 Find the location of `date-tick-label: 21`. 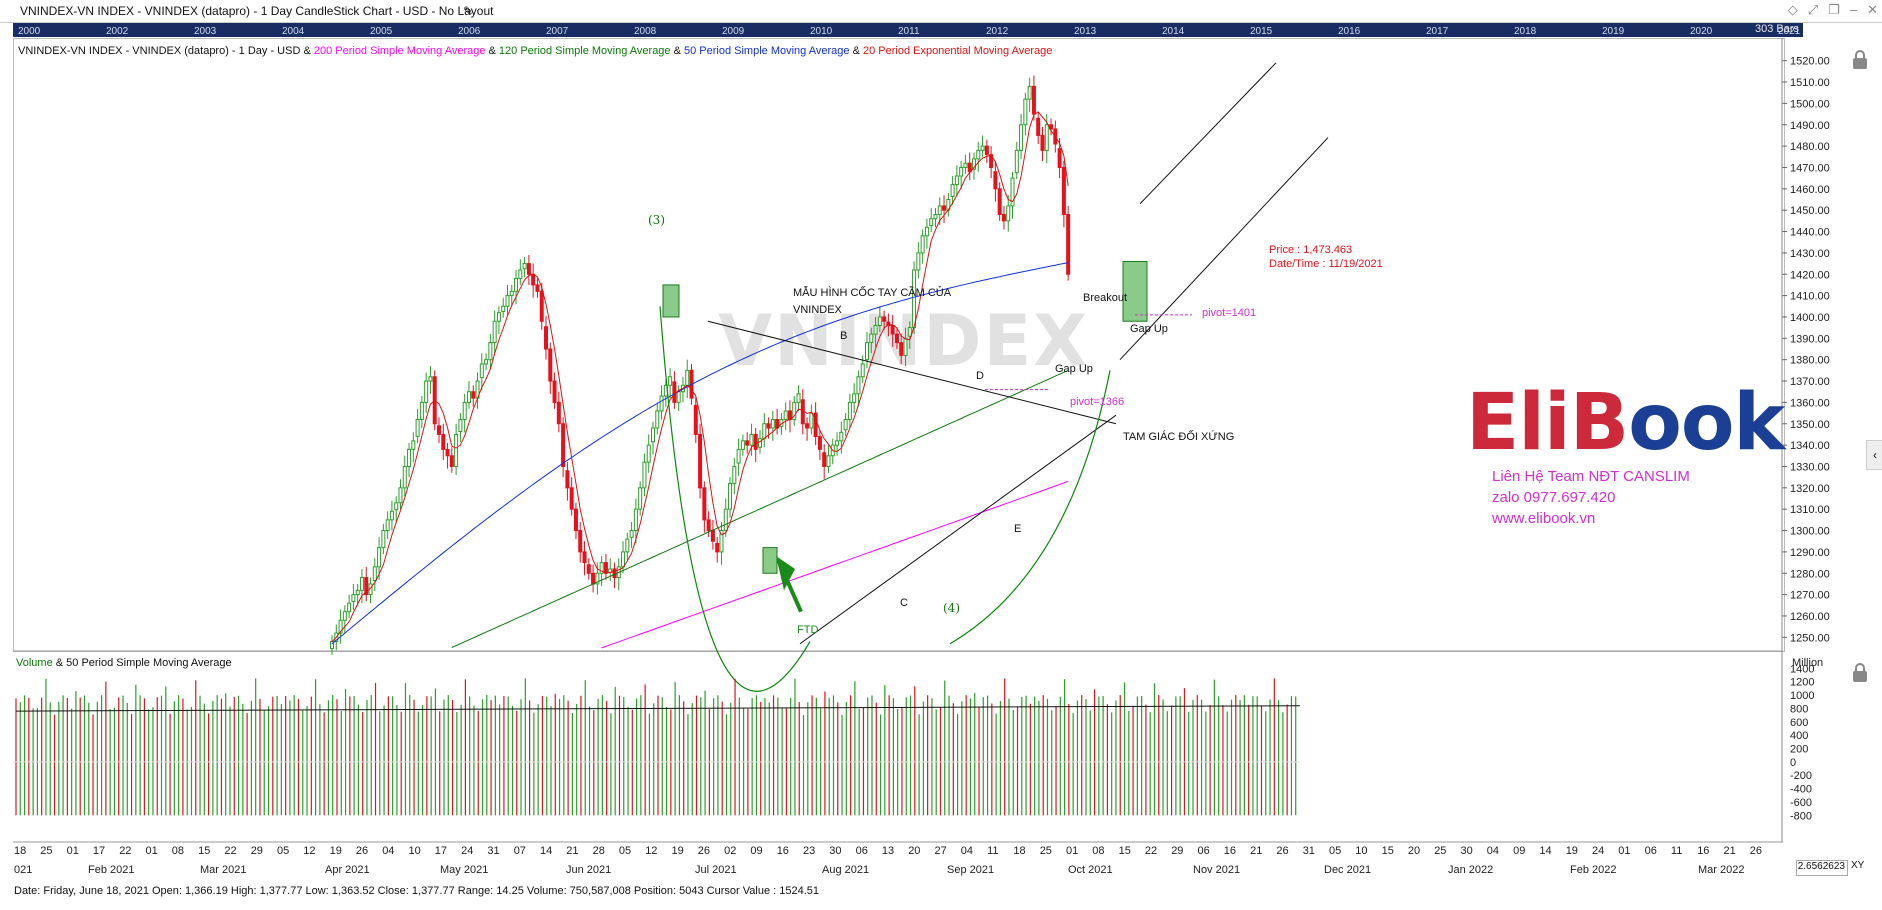

date-tick-label: 21 is located at coordinates (572, 851).